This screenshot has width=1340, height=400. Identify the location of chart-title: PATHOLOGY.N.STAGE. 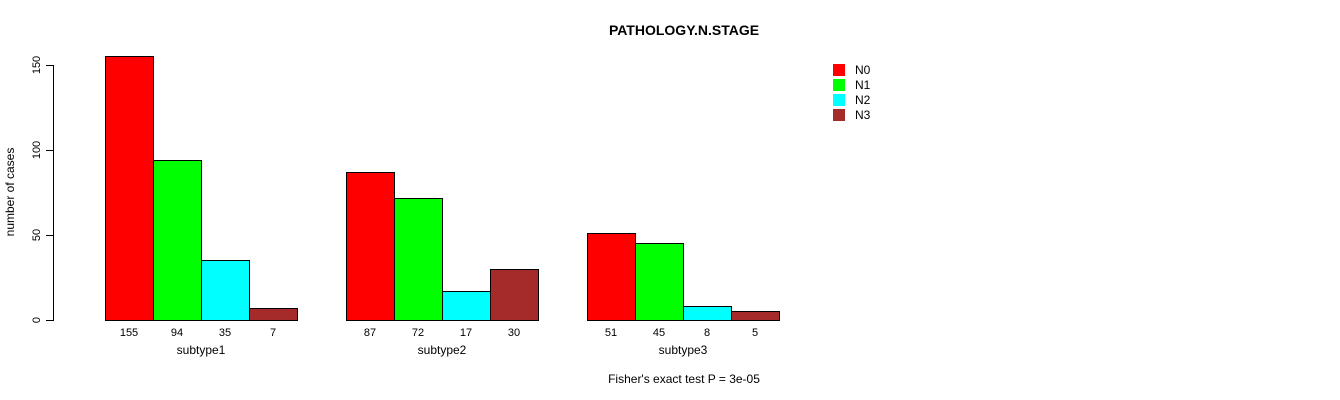
(684, 30).